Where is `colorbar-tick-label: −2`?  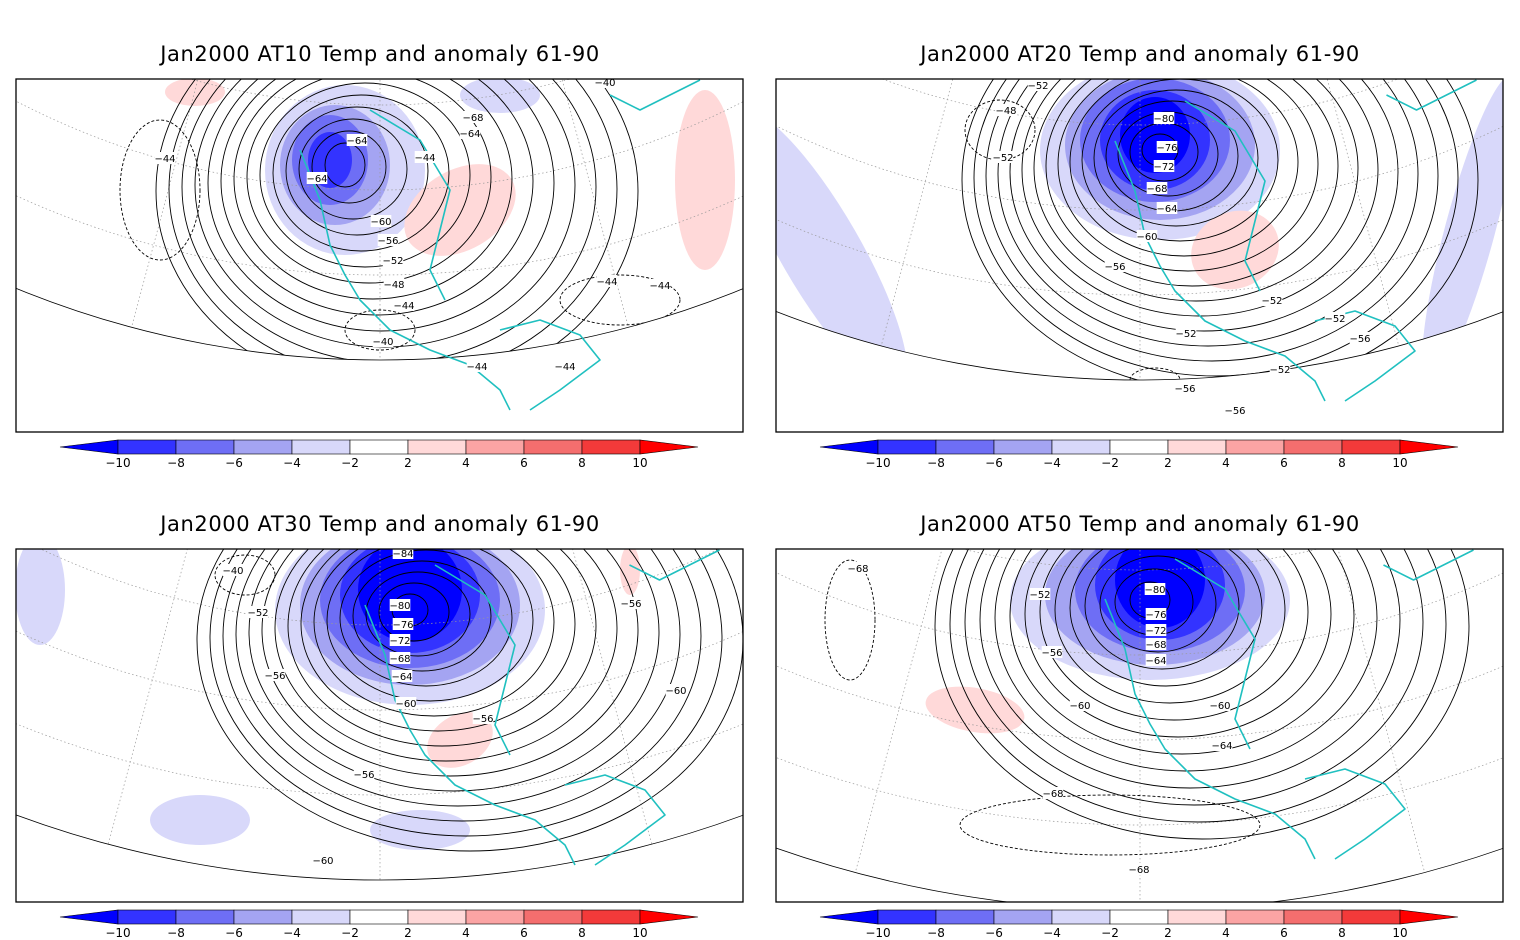 colorbar-tick-label: −2 is located at coordinates (1110, 463).